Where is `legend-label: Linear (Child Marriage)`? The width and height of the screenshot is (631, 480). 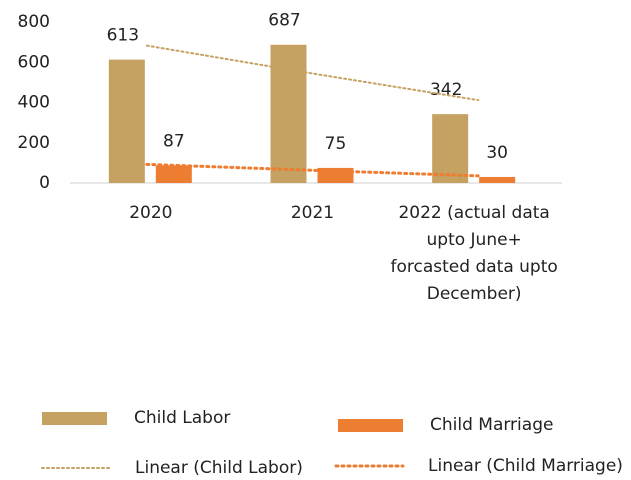
legend-label: Linear (Child Marriage) is located at coordinates (525, 466).